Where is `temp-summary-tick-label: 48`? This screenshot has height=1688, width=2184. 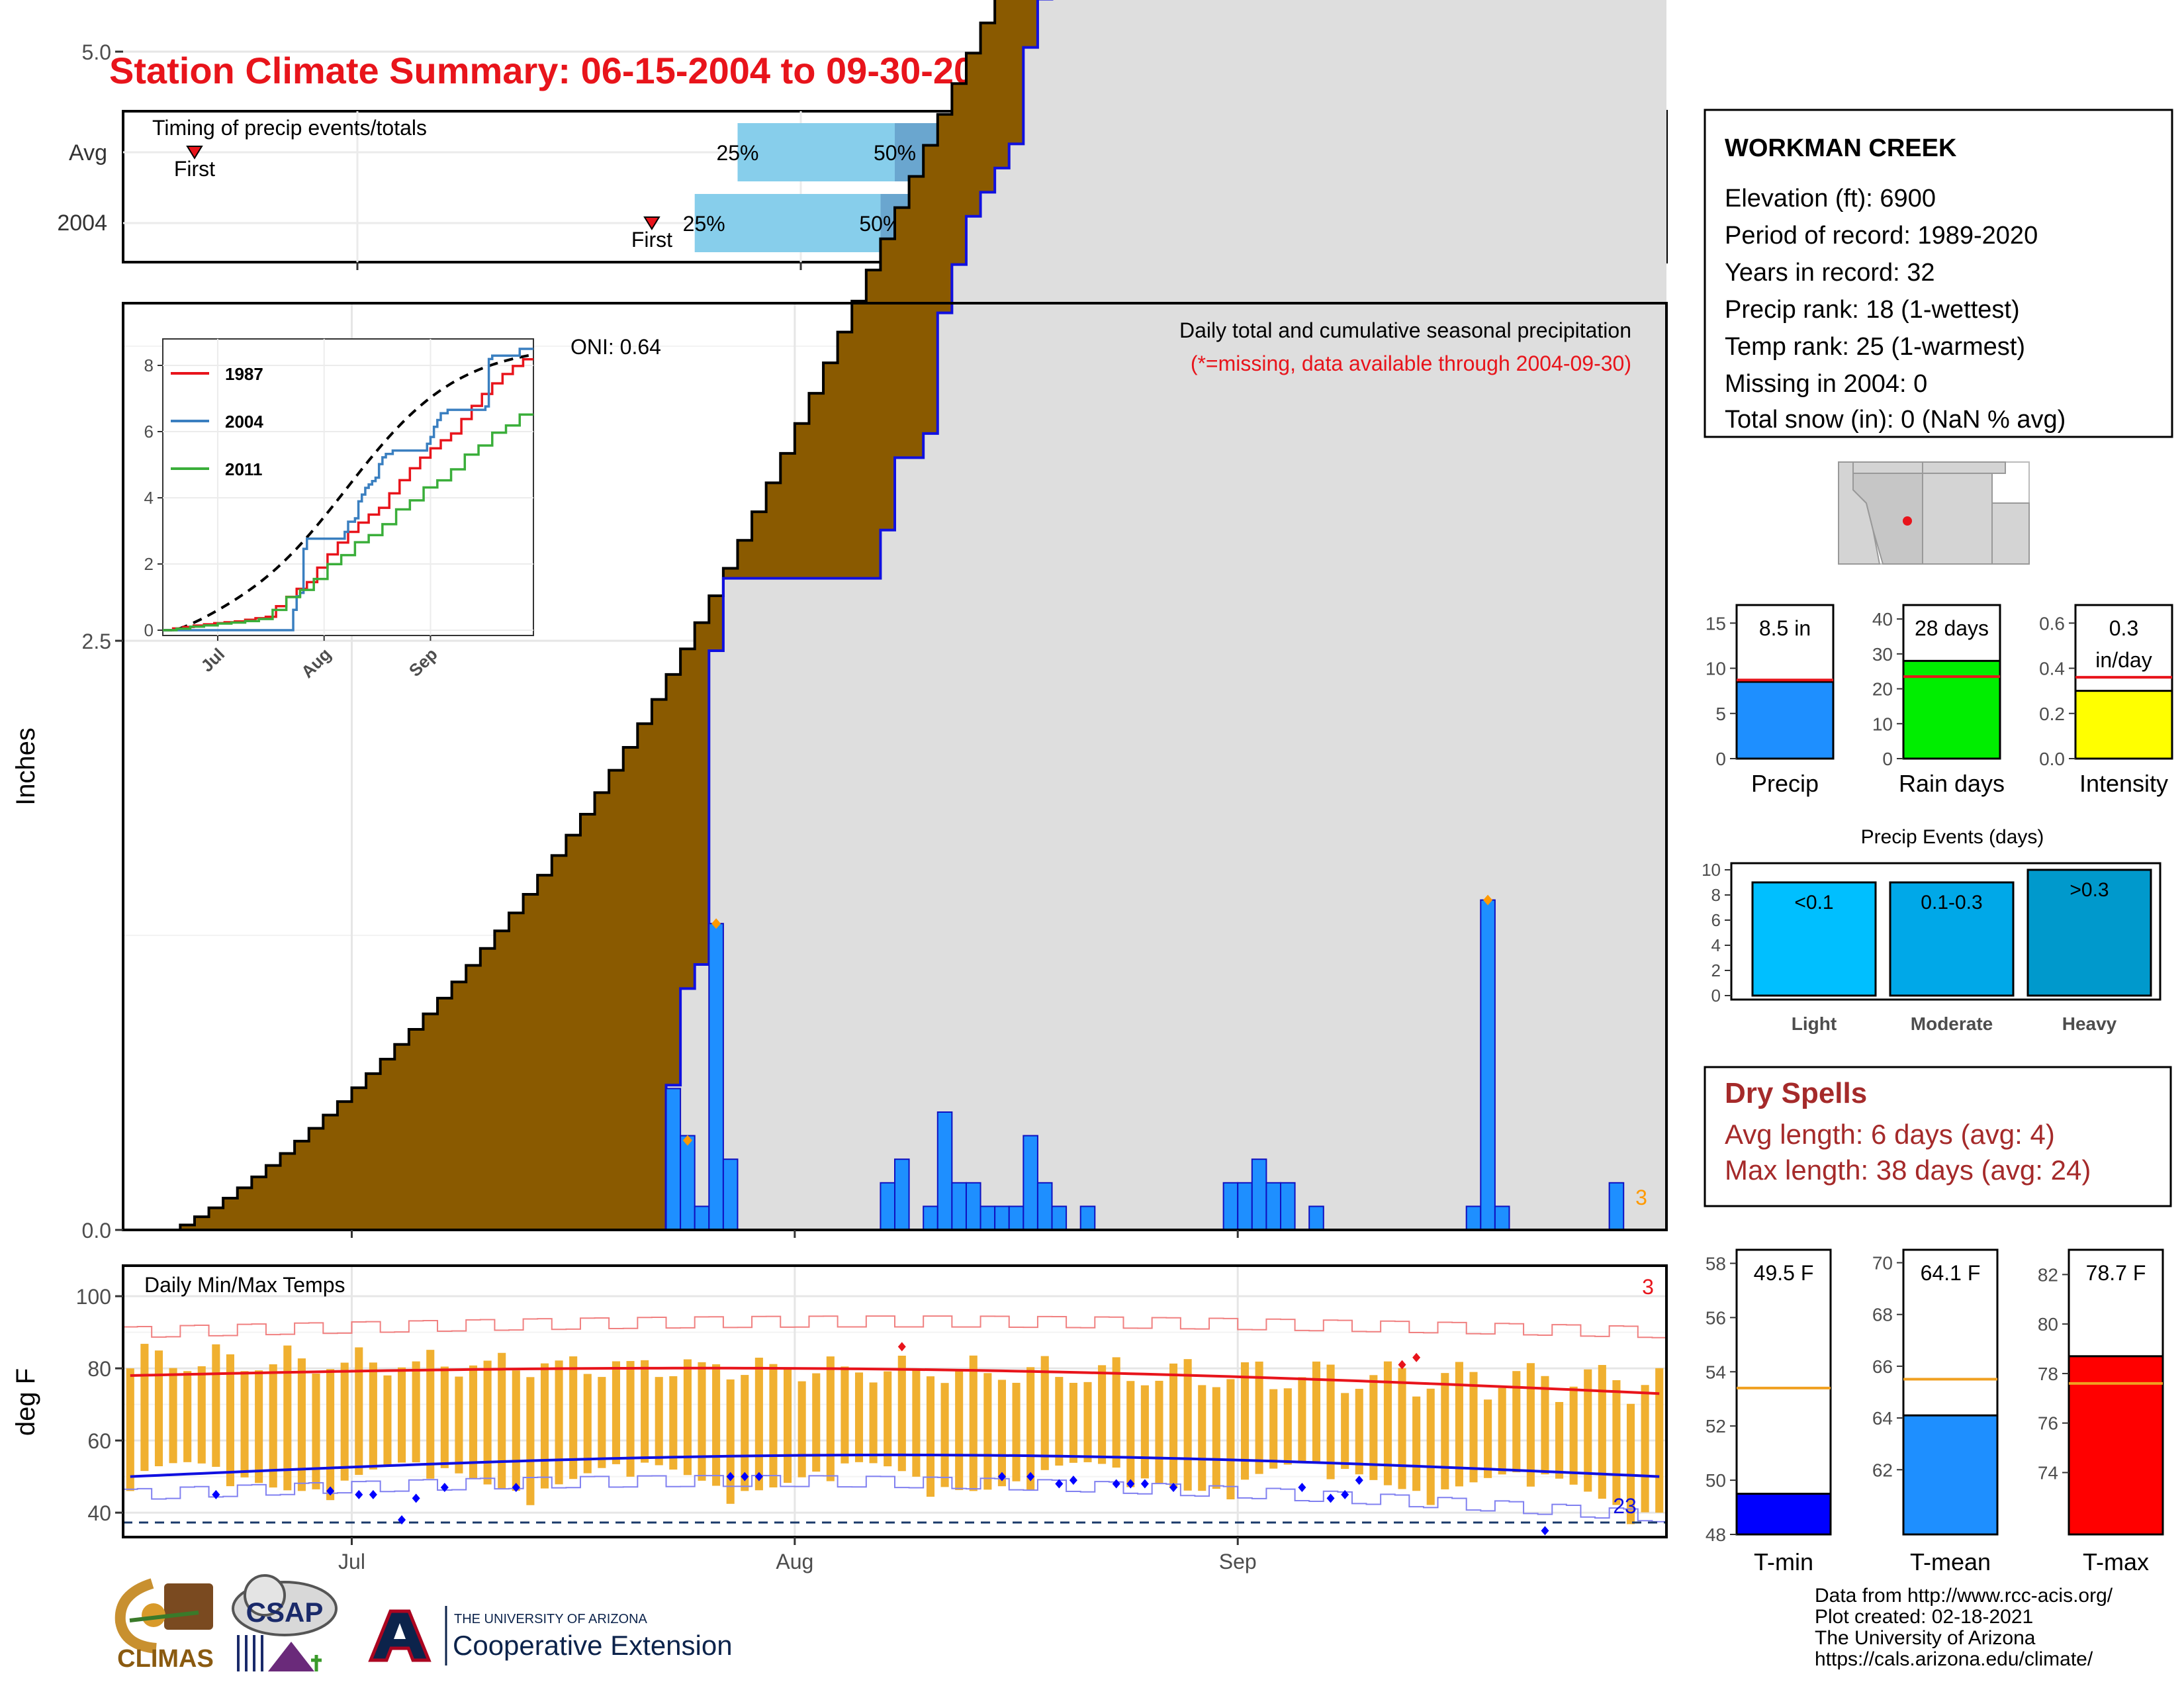
temp-summary-tick-label: 48 is located at coordinates (1716, 1534).